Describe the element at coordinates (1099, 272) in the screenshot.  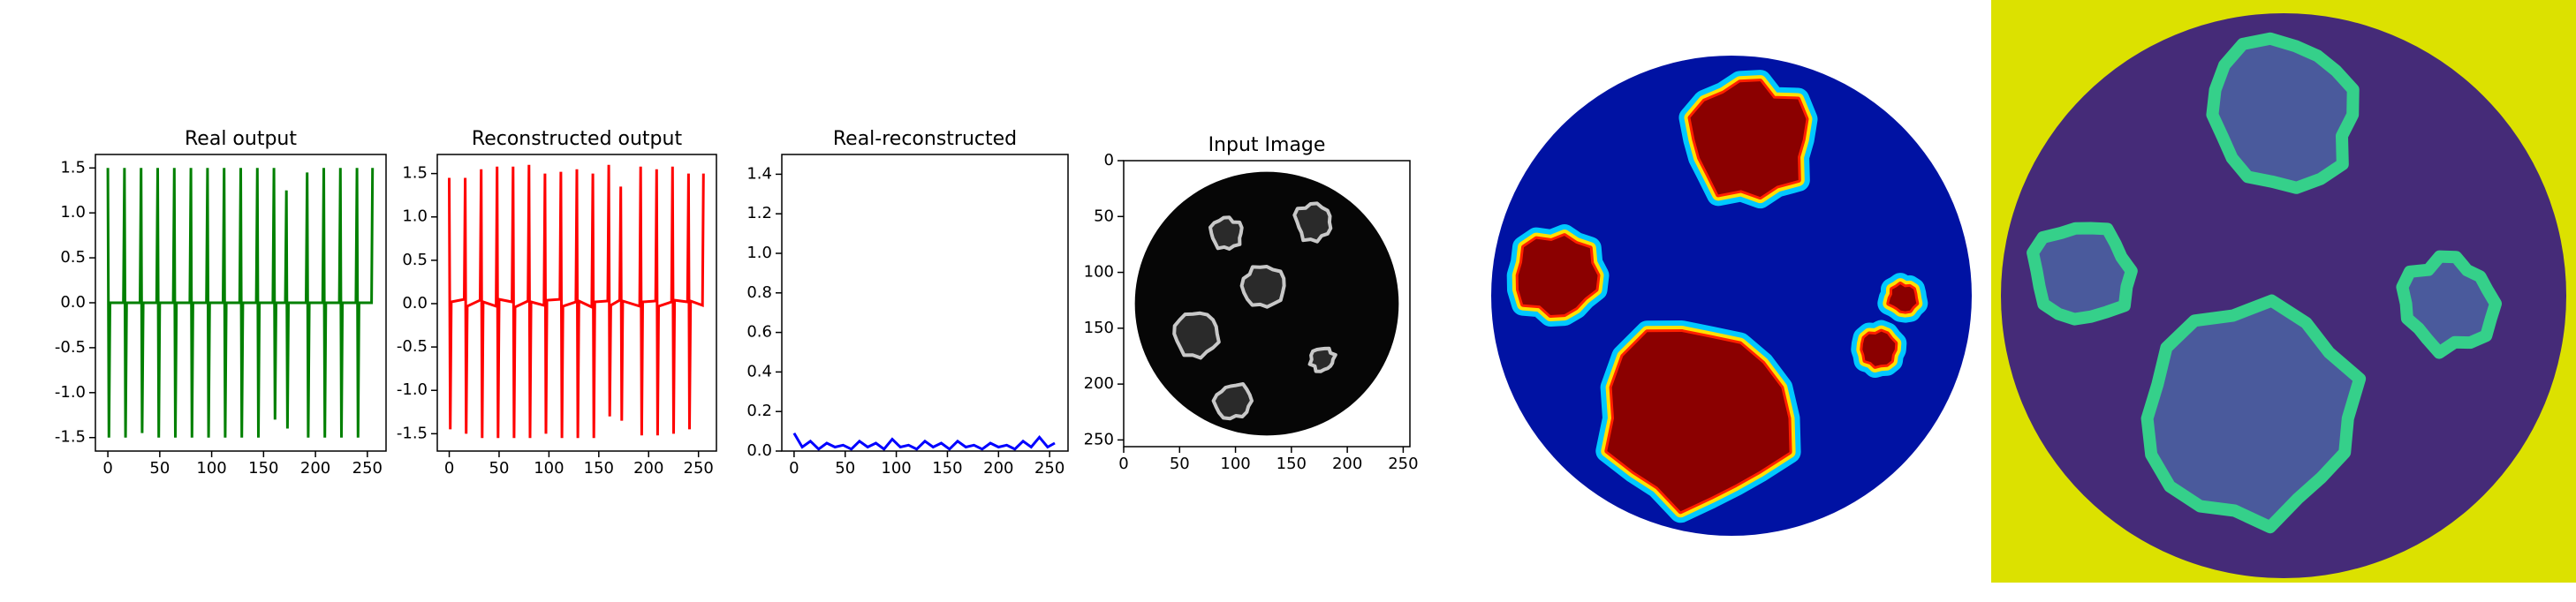
I see `y-tick-label: 100` at that location.